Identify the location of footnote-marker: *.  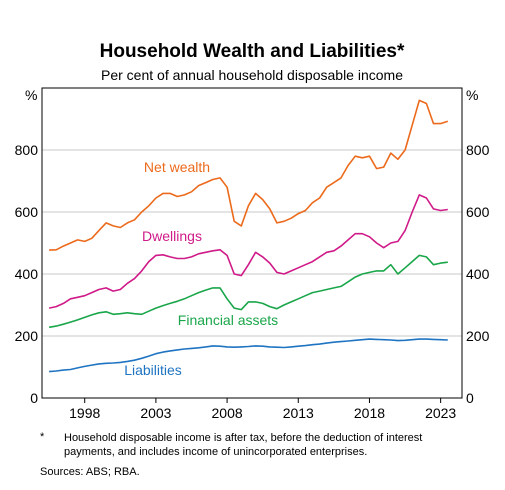
(42, 437).